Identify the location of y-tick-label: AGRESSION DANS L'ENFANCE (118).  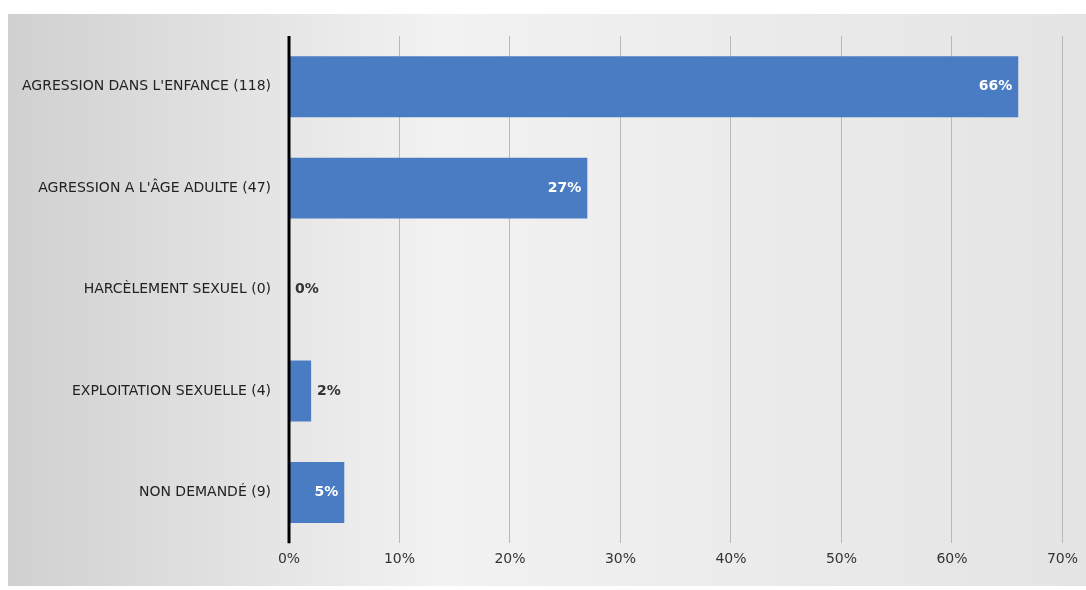
(146, 85).